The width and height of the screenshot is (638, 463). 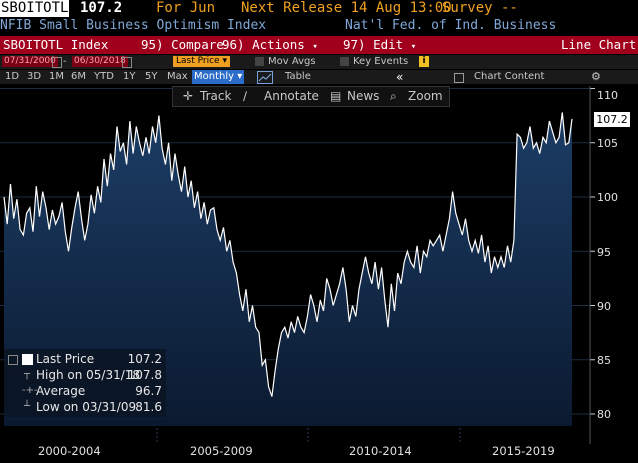 What do you see at coordinates (214, 76) in the screenshot?
I see `frequency-label: Monthly` at bounding box center [214, 76].